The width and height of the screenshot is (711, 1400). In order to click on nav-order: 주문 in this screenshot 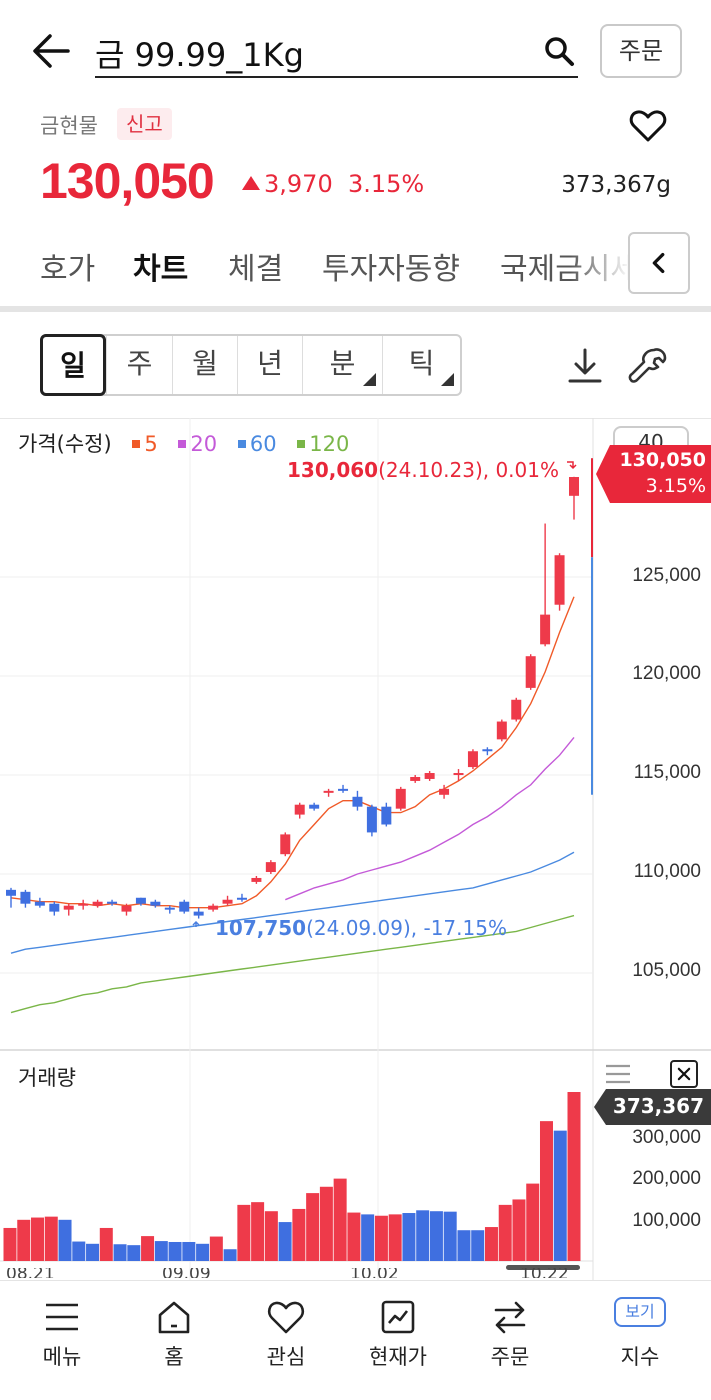, I will do `click(510, 1336)`.